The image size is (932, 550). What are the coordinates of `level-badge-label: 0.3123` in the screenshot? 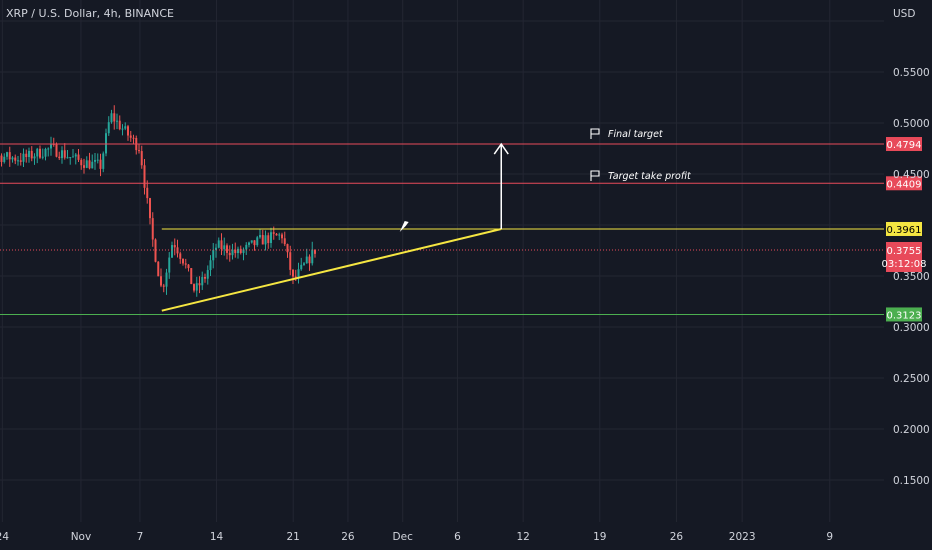 It's located at (904, 315).